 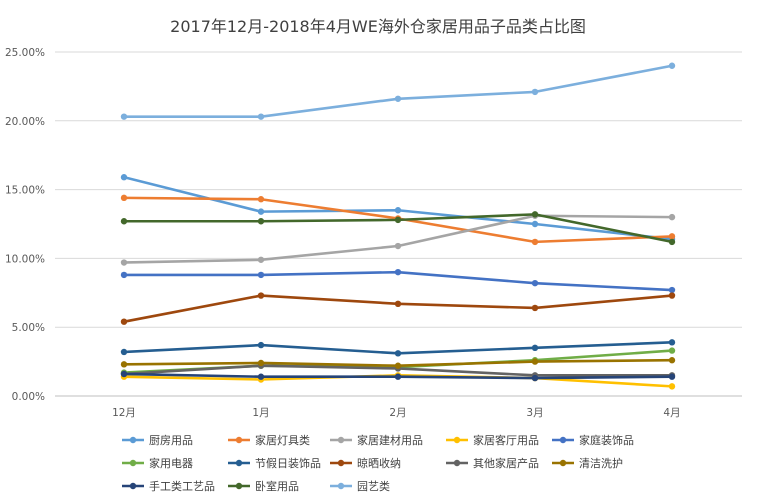 I want to click on legend-label: 园艺类, so click(x=373, y=486).